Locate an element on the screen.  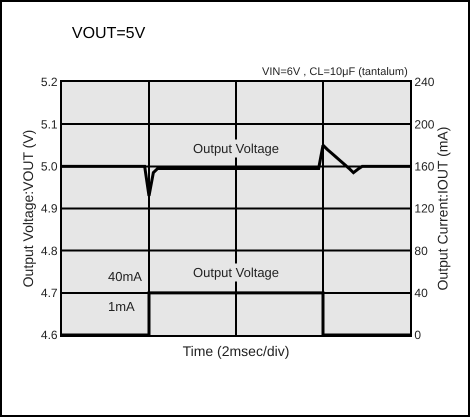
chart-title: VOUT=5V is located at coordinates (109, 33).